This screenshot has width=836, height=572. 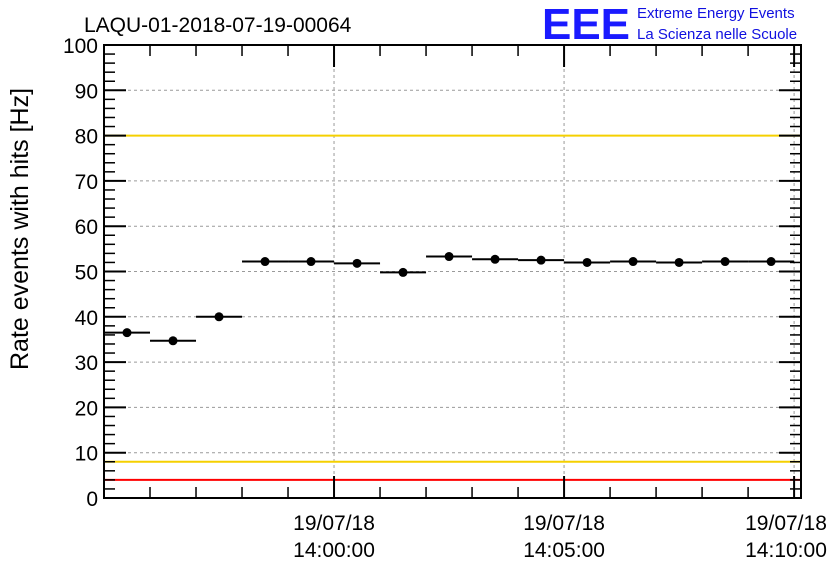 What do you see at coordinates (86, 227) in the screenshot?
I see `y-tick-label: 60` at bounding box center [86, 227].